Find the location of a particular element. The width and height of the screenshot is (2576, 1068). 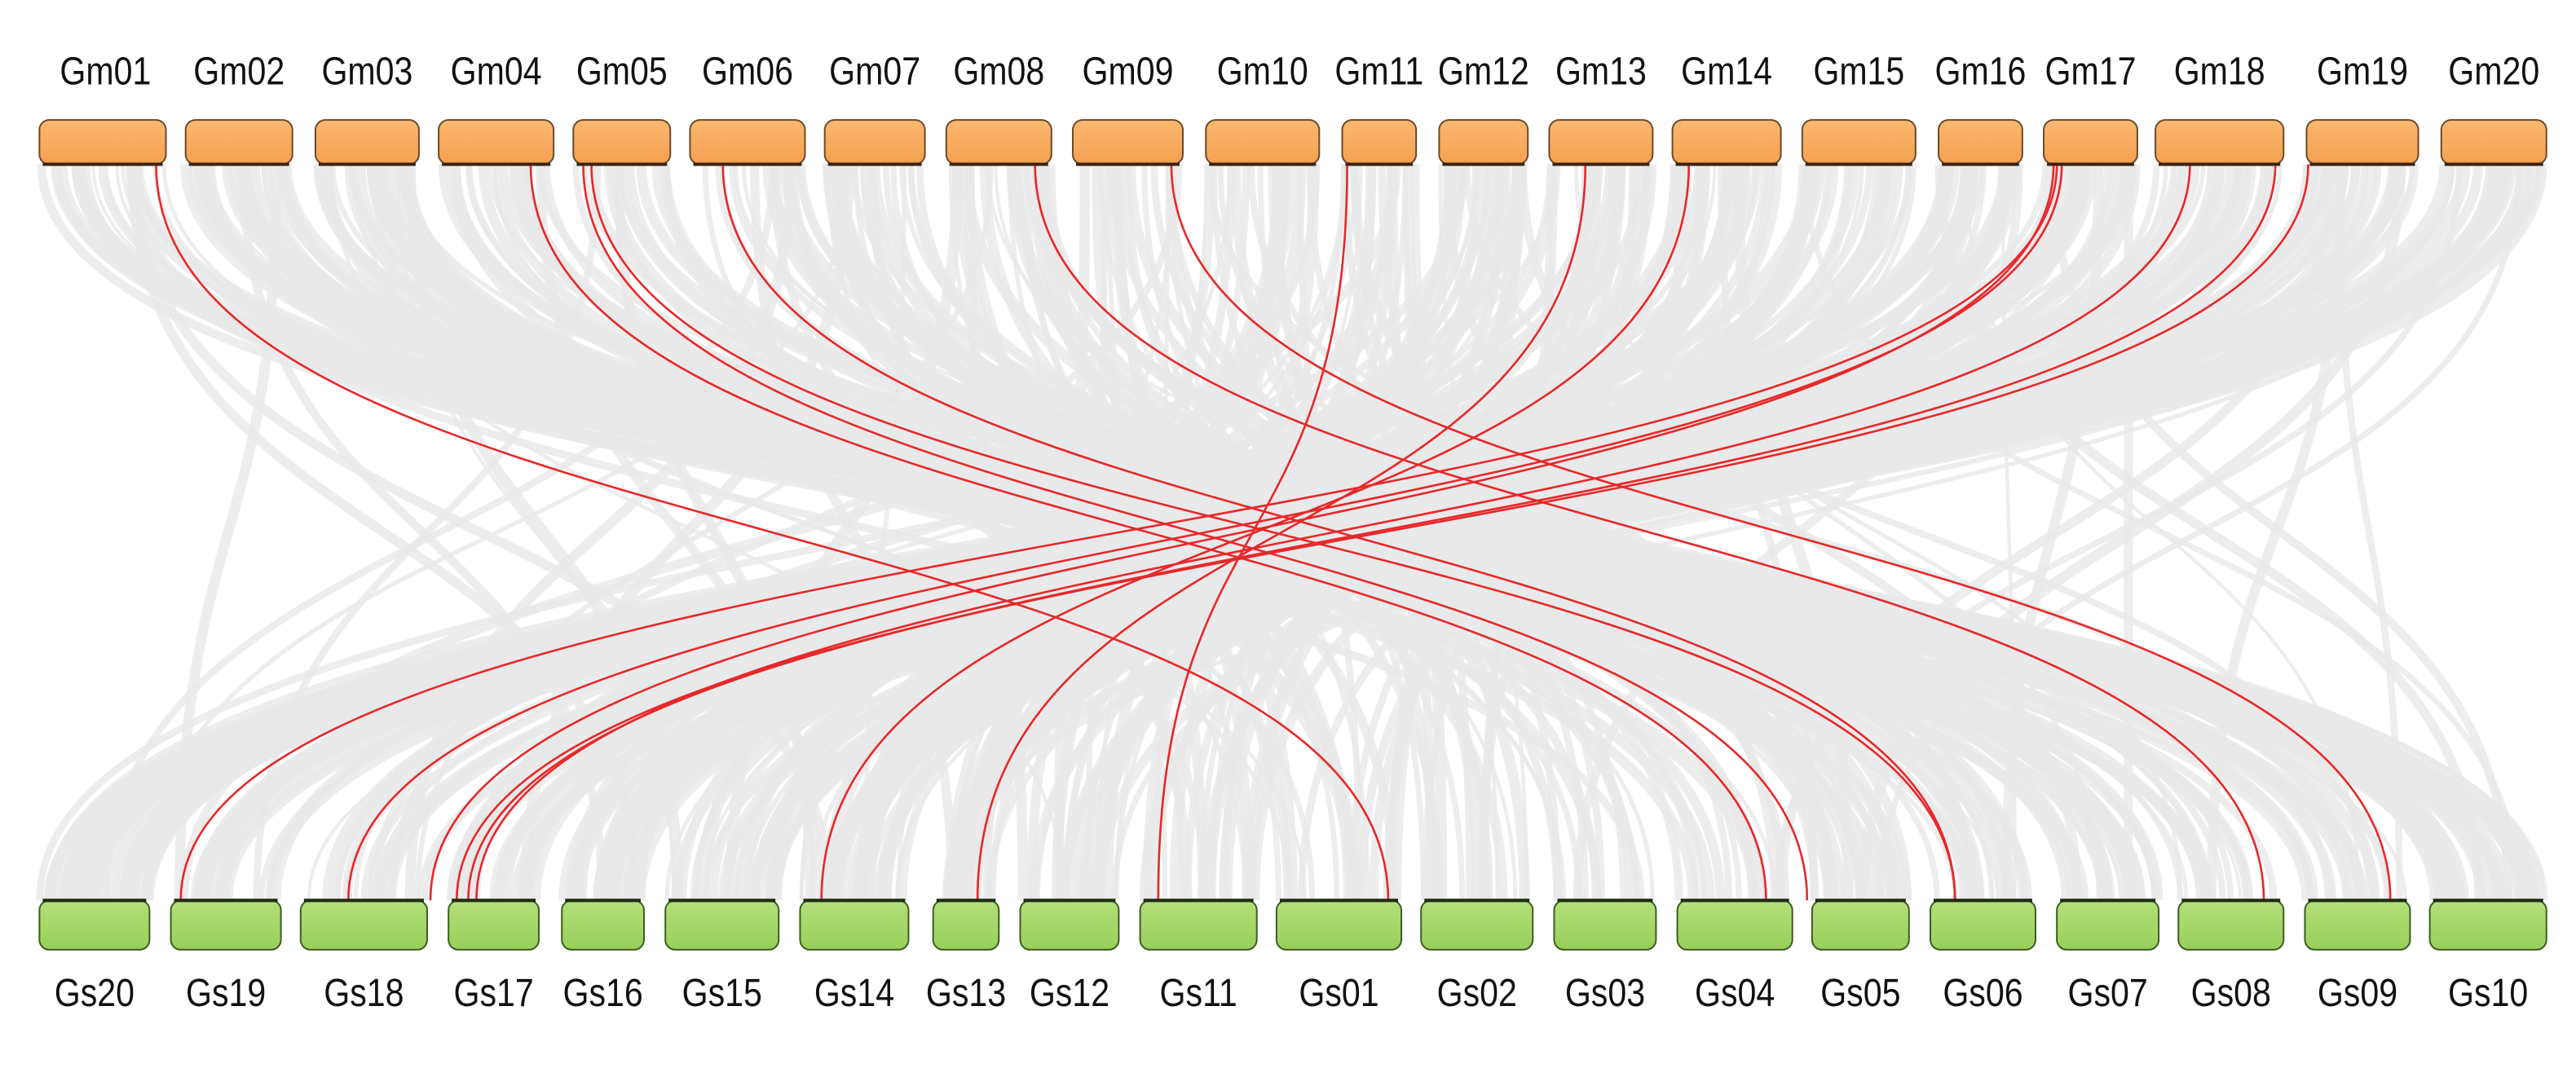

top-chromosome-label: Gm14 is located at coordinates (1726, 70).